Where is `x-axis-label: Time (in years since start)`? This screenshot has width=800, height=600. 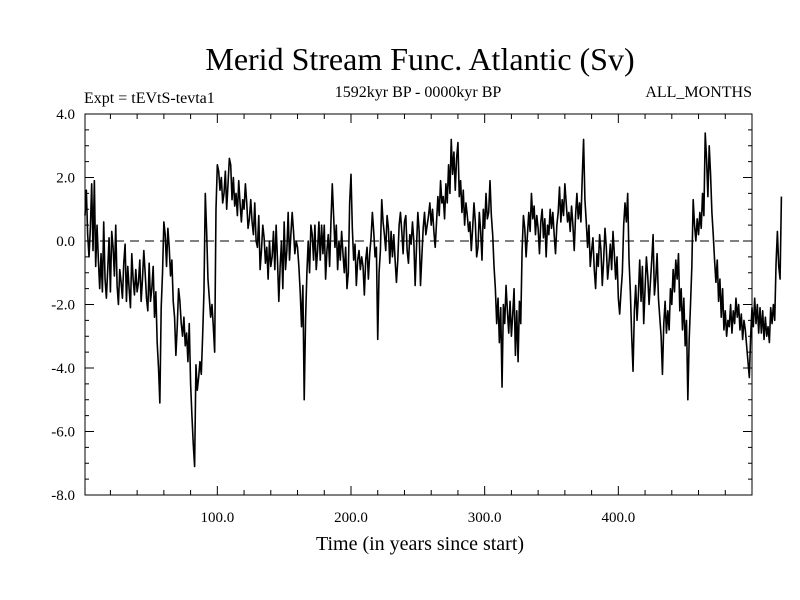
x-axis-label: Time (in years since start) is located at coordinates (420, 544).